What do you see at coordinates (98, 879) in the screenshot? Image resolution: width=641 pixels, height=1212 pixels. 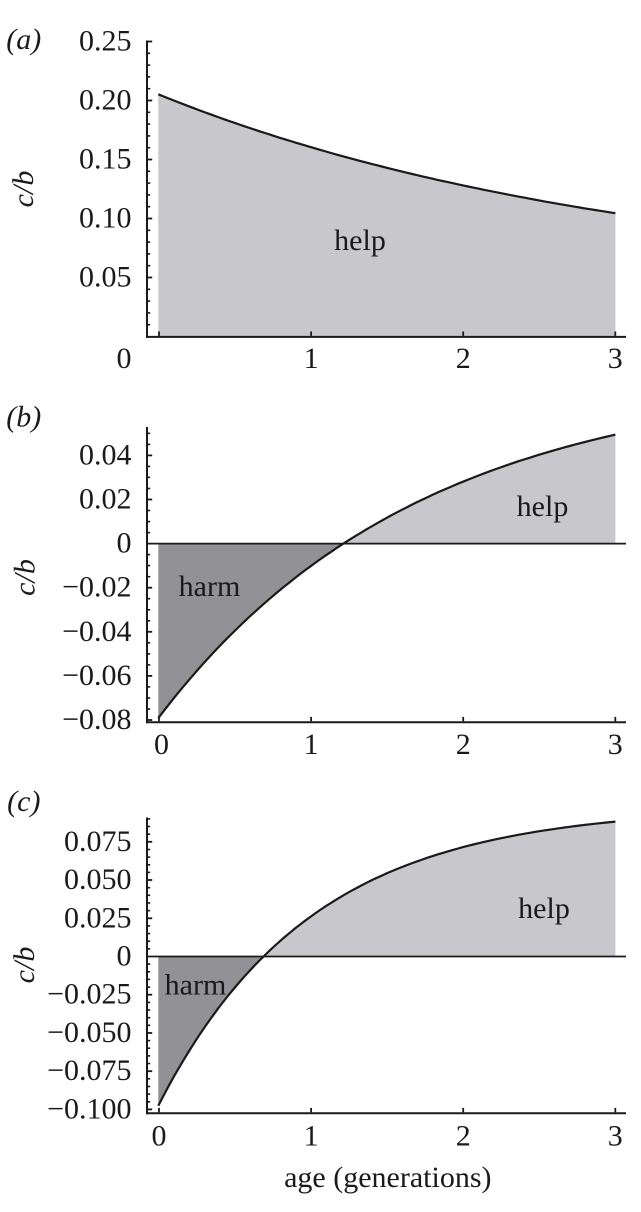 I see `svg-text: 0.050` at bounding box center [98, 879].